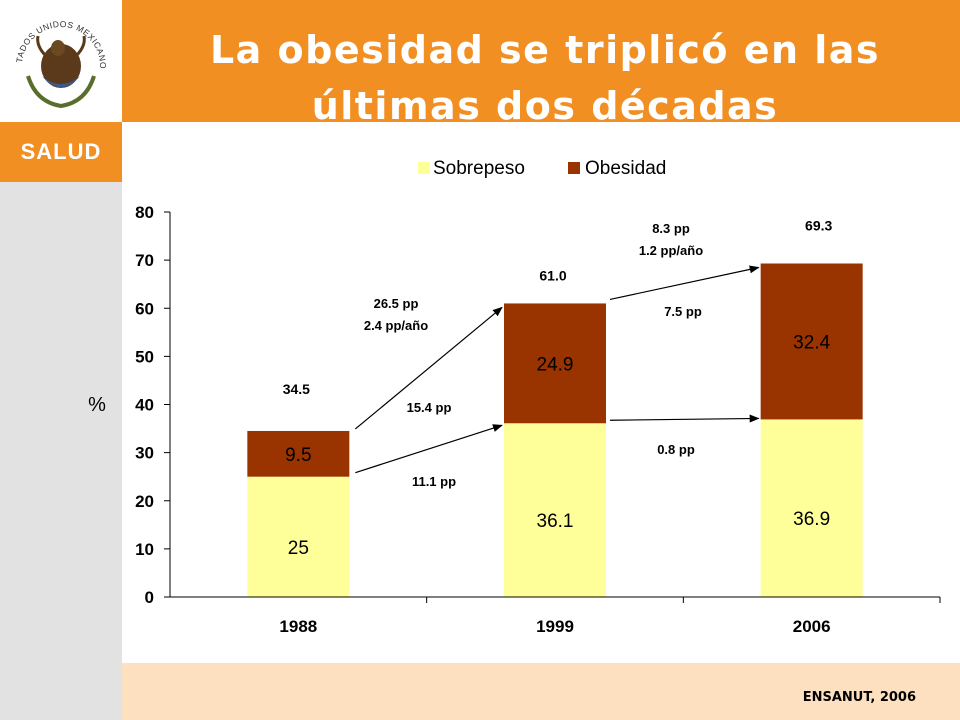  I want to click on data-label-obesidad-1988: 9.5, so click(298, 455).